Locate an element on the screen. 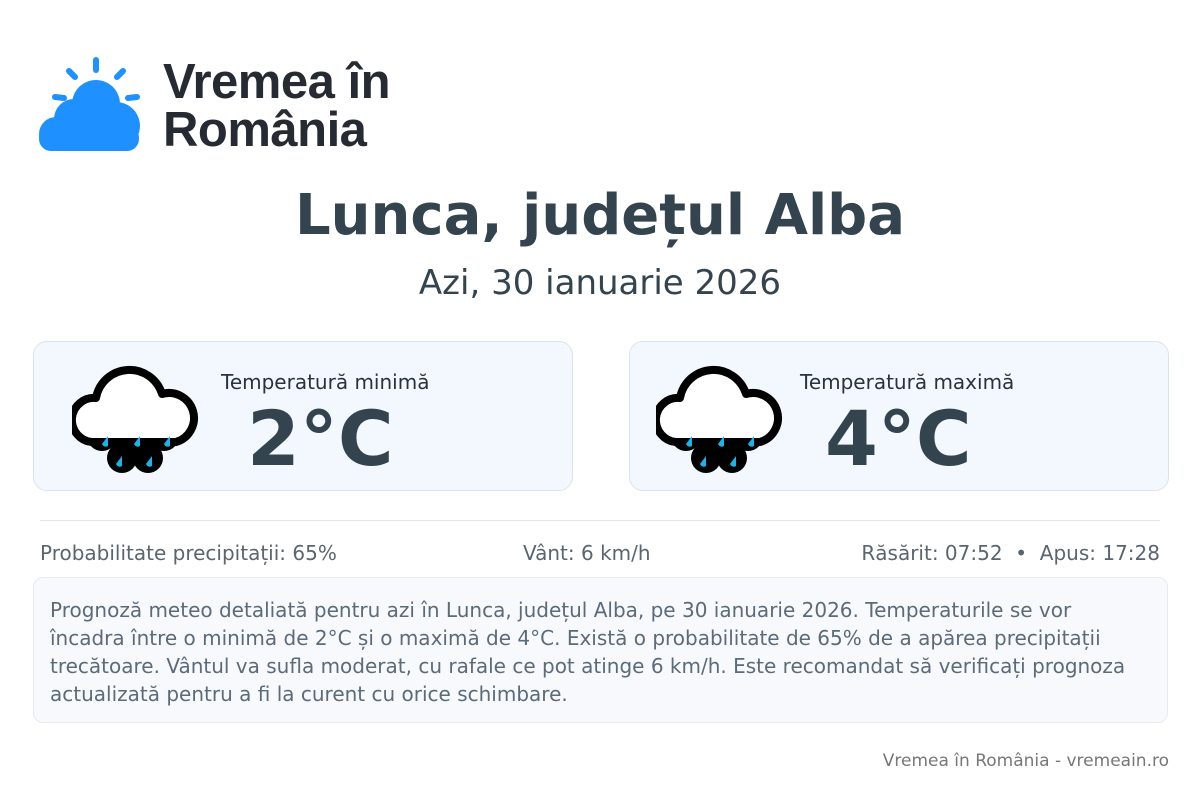 The image size is (1200, 800). page-title: Lunca, județul Alba is located at coordinates (600, 215).